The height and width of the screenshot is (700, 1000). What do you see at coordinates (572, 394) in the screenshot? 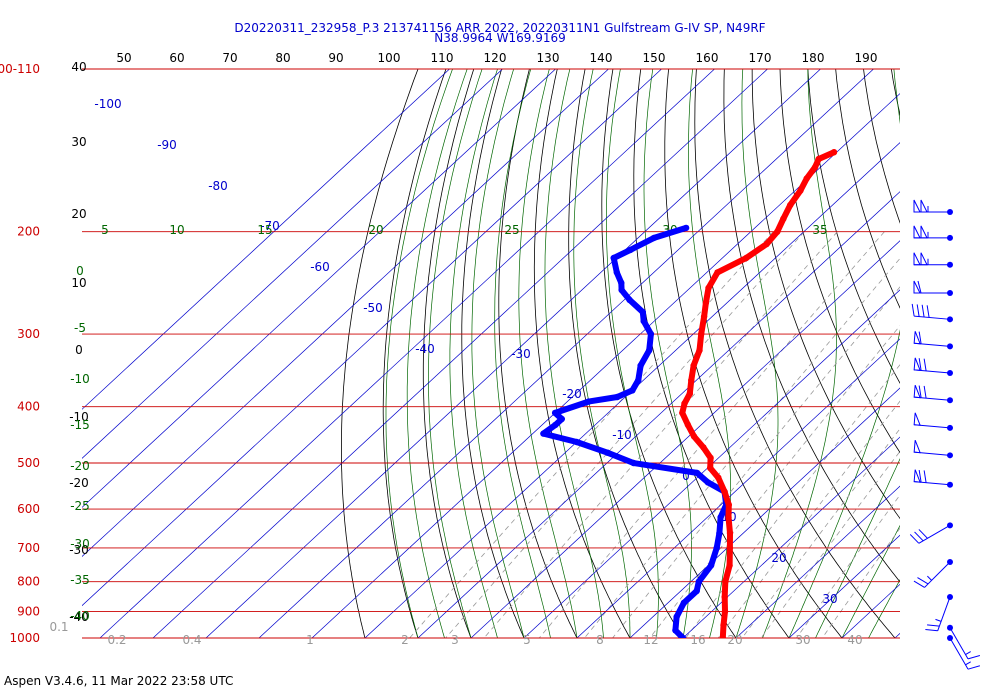
I see `isotherm-label: -20` at bounding box center [572, 394].